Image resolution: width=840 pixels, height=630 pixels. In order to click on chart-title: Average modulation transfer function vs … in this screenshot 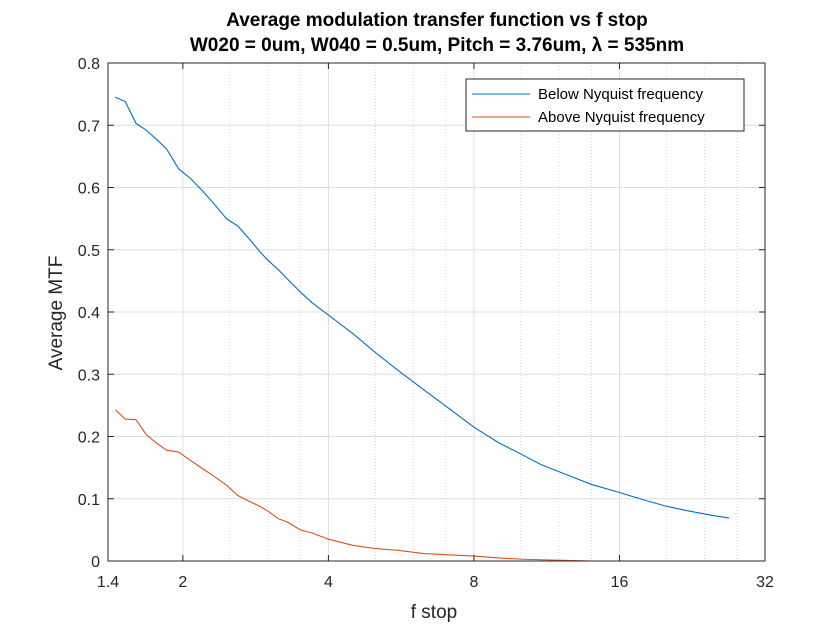, I will do `click(437, 20)`.